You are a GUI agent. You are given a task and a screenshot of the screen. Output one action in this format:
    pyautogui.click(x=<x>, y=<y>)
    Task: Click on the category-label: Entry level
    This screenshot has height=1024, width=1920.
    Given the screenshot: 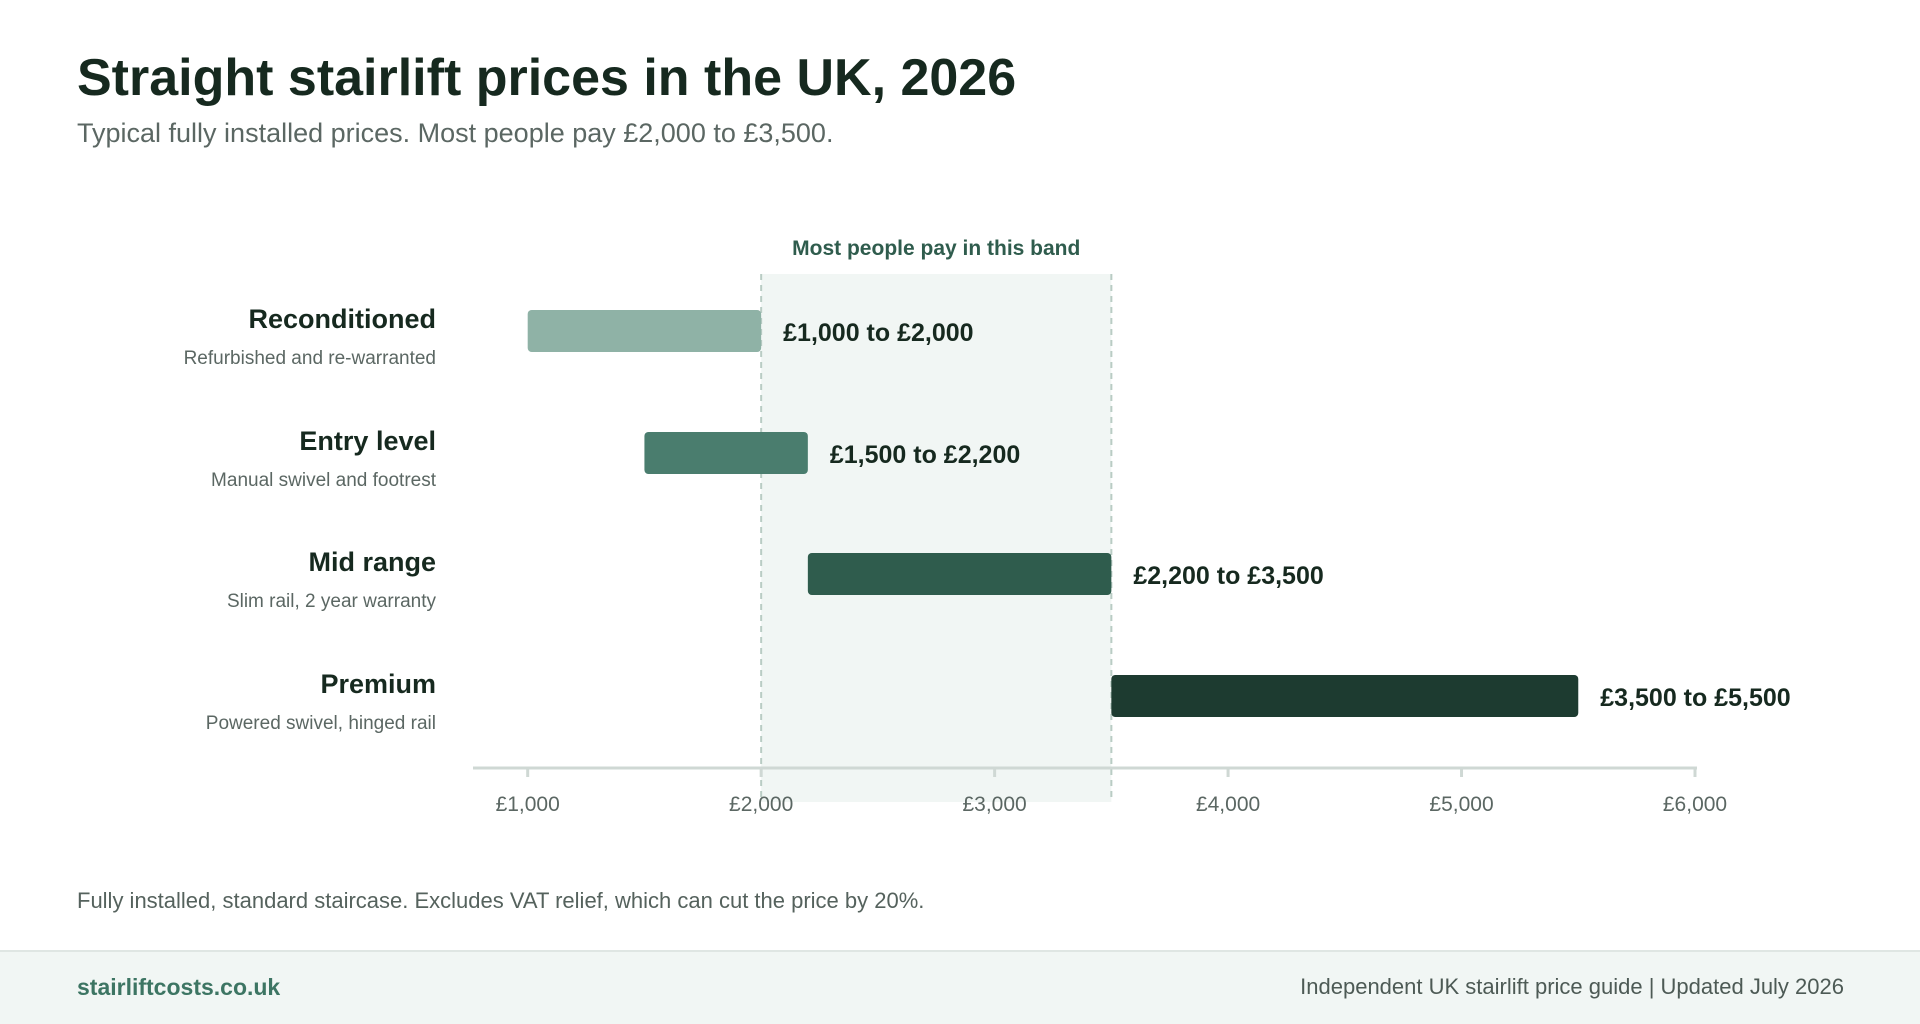 What is the action you would take?
    pyautogui.click(x=367, y=441)
    